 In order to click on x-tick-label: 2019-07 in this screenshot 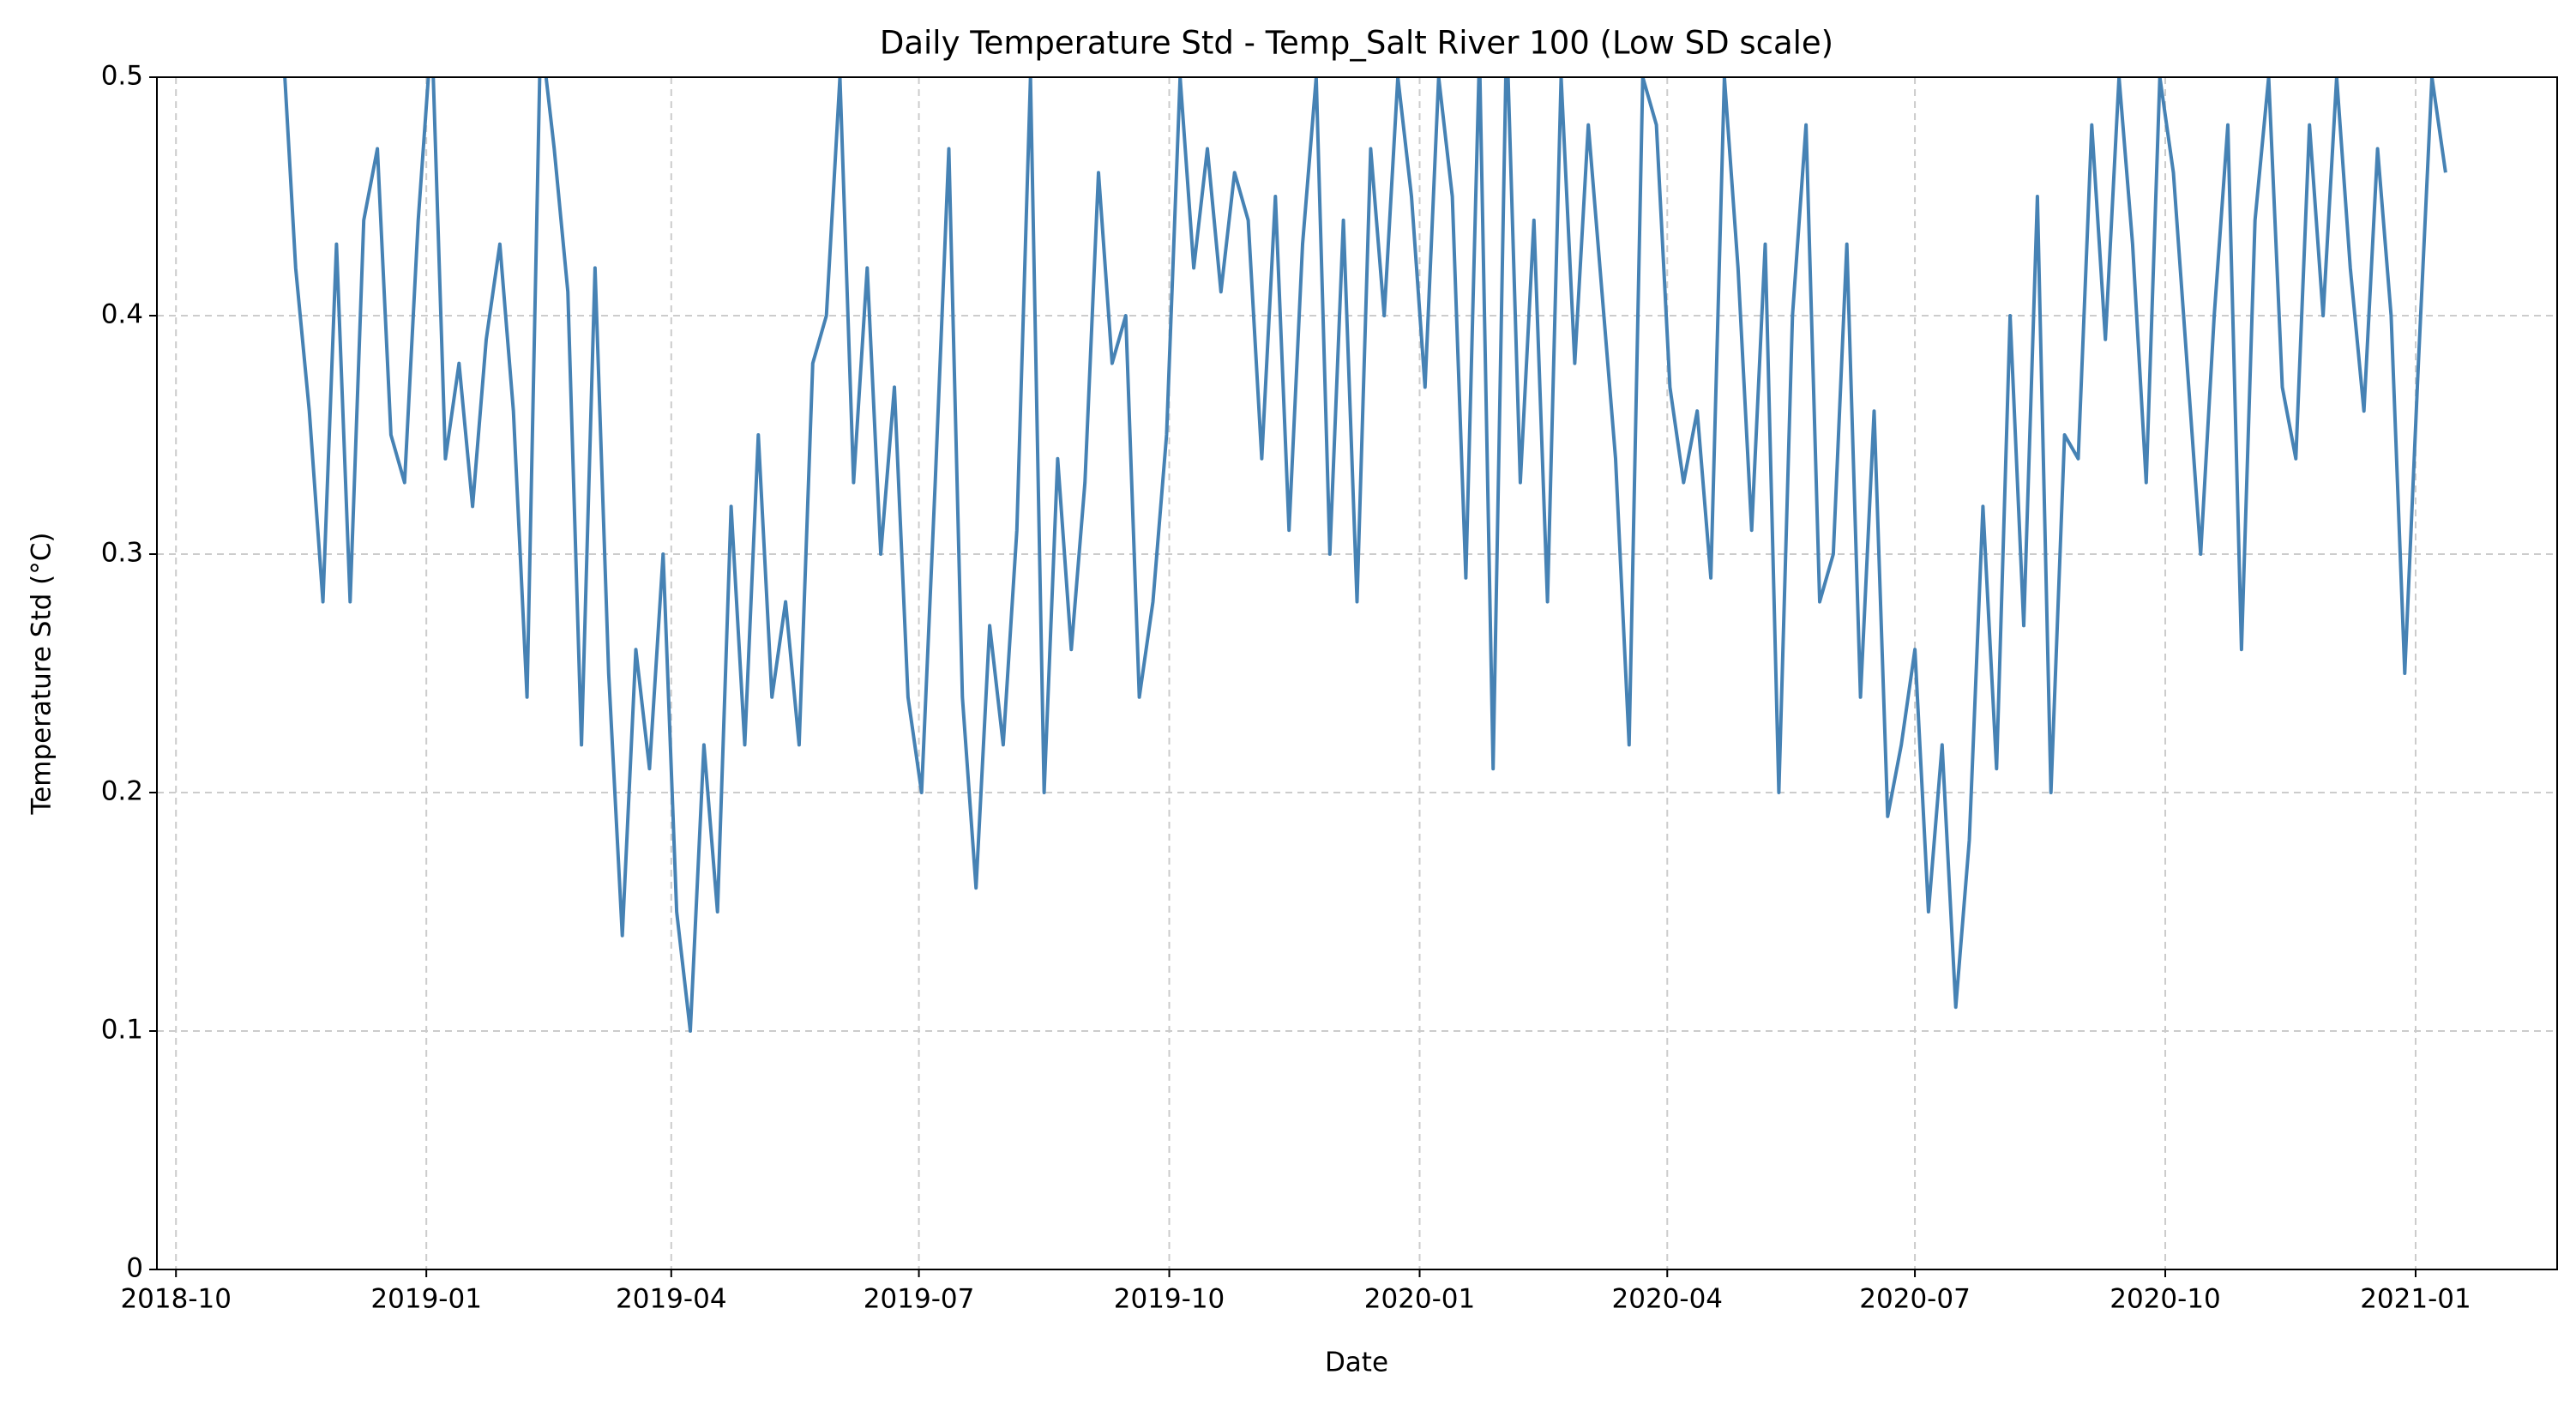, I will do `click(919, 1299)`.